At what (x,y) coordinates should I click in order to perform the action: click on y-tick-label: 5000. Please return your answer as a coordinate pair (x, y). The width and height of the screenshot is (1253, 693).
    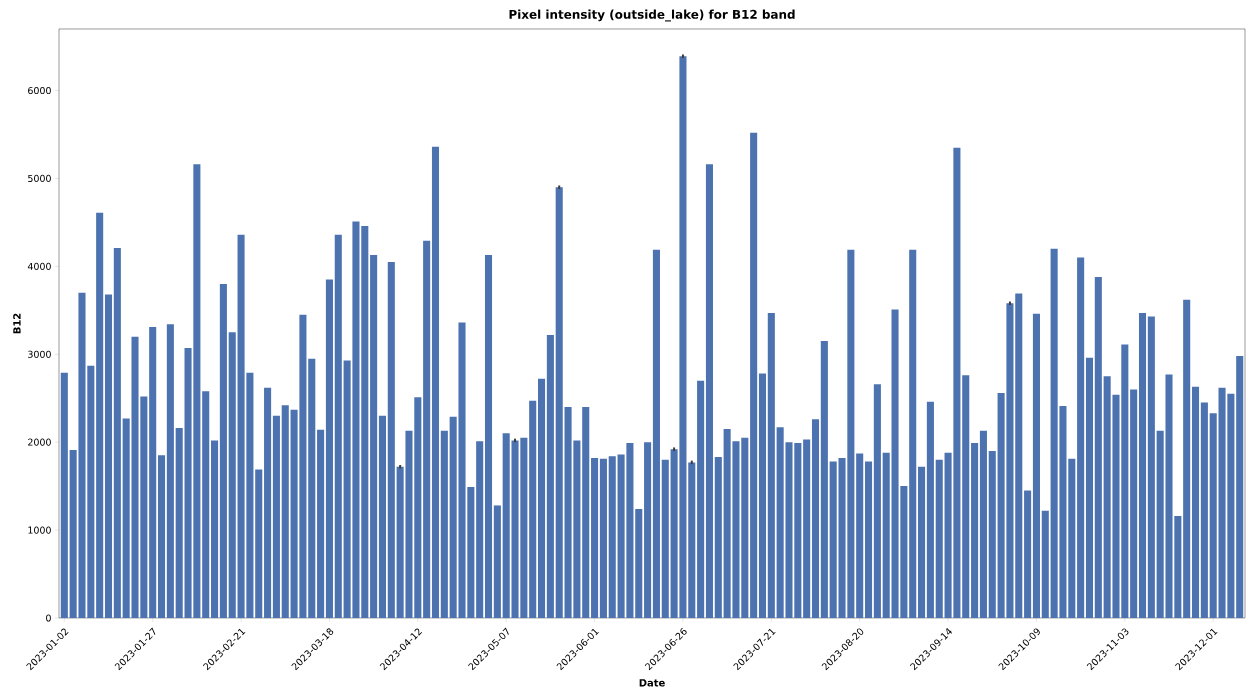
    Looking at the image, I should click on (39, 178).